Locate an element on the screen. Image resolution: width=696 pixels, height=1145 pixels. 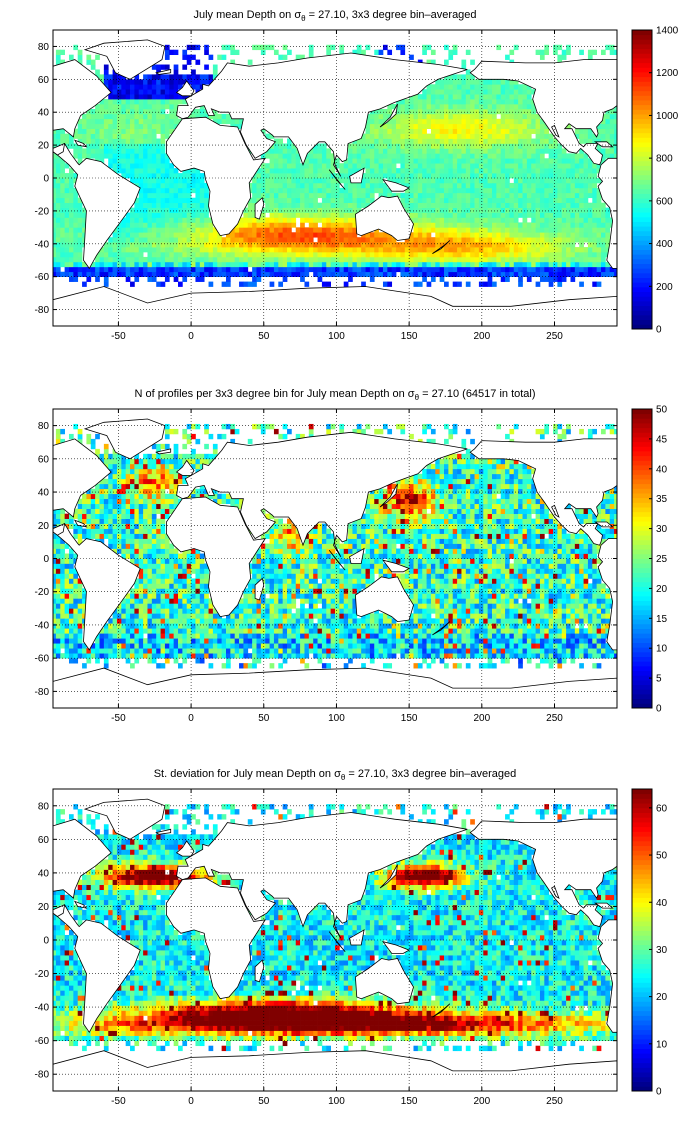
colorbar-segment is located at coordinates (642, 275).